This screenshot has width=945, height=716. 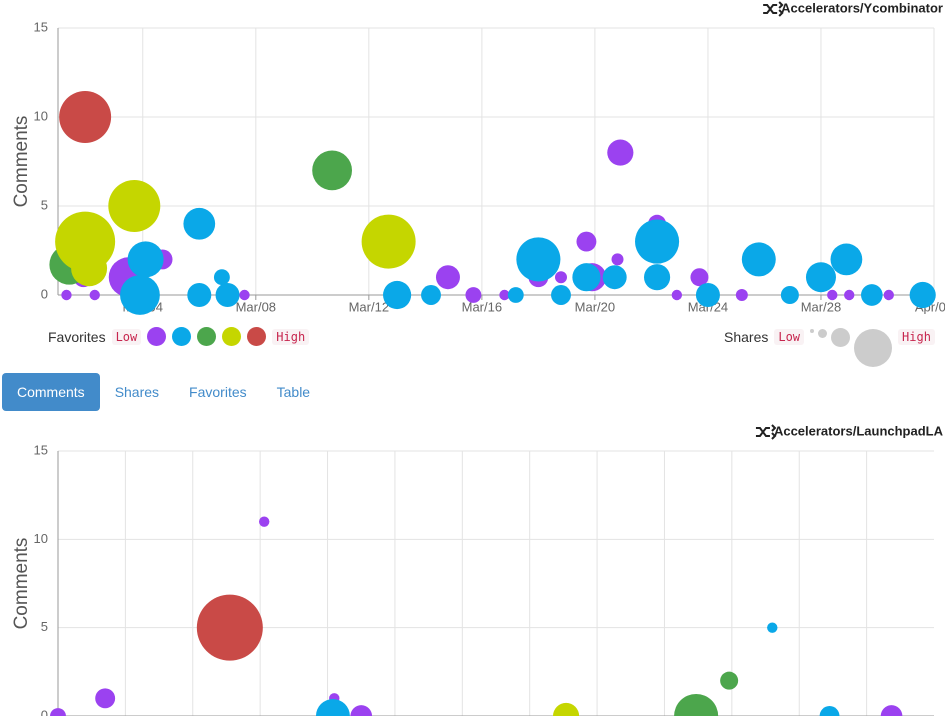 I want to click on x-tick-label: Mar/20, so click(x=595, y=306).